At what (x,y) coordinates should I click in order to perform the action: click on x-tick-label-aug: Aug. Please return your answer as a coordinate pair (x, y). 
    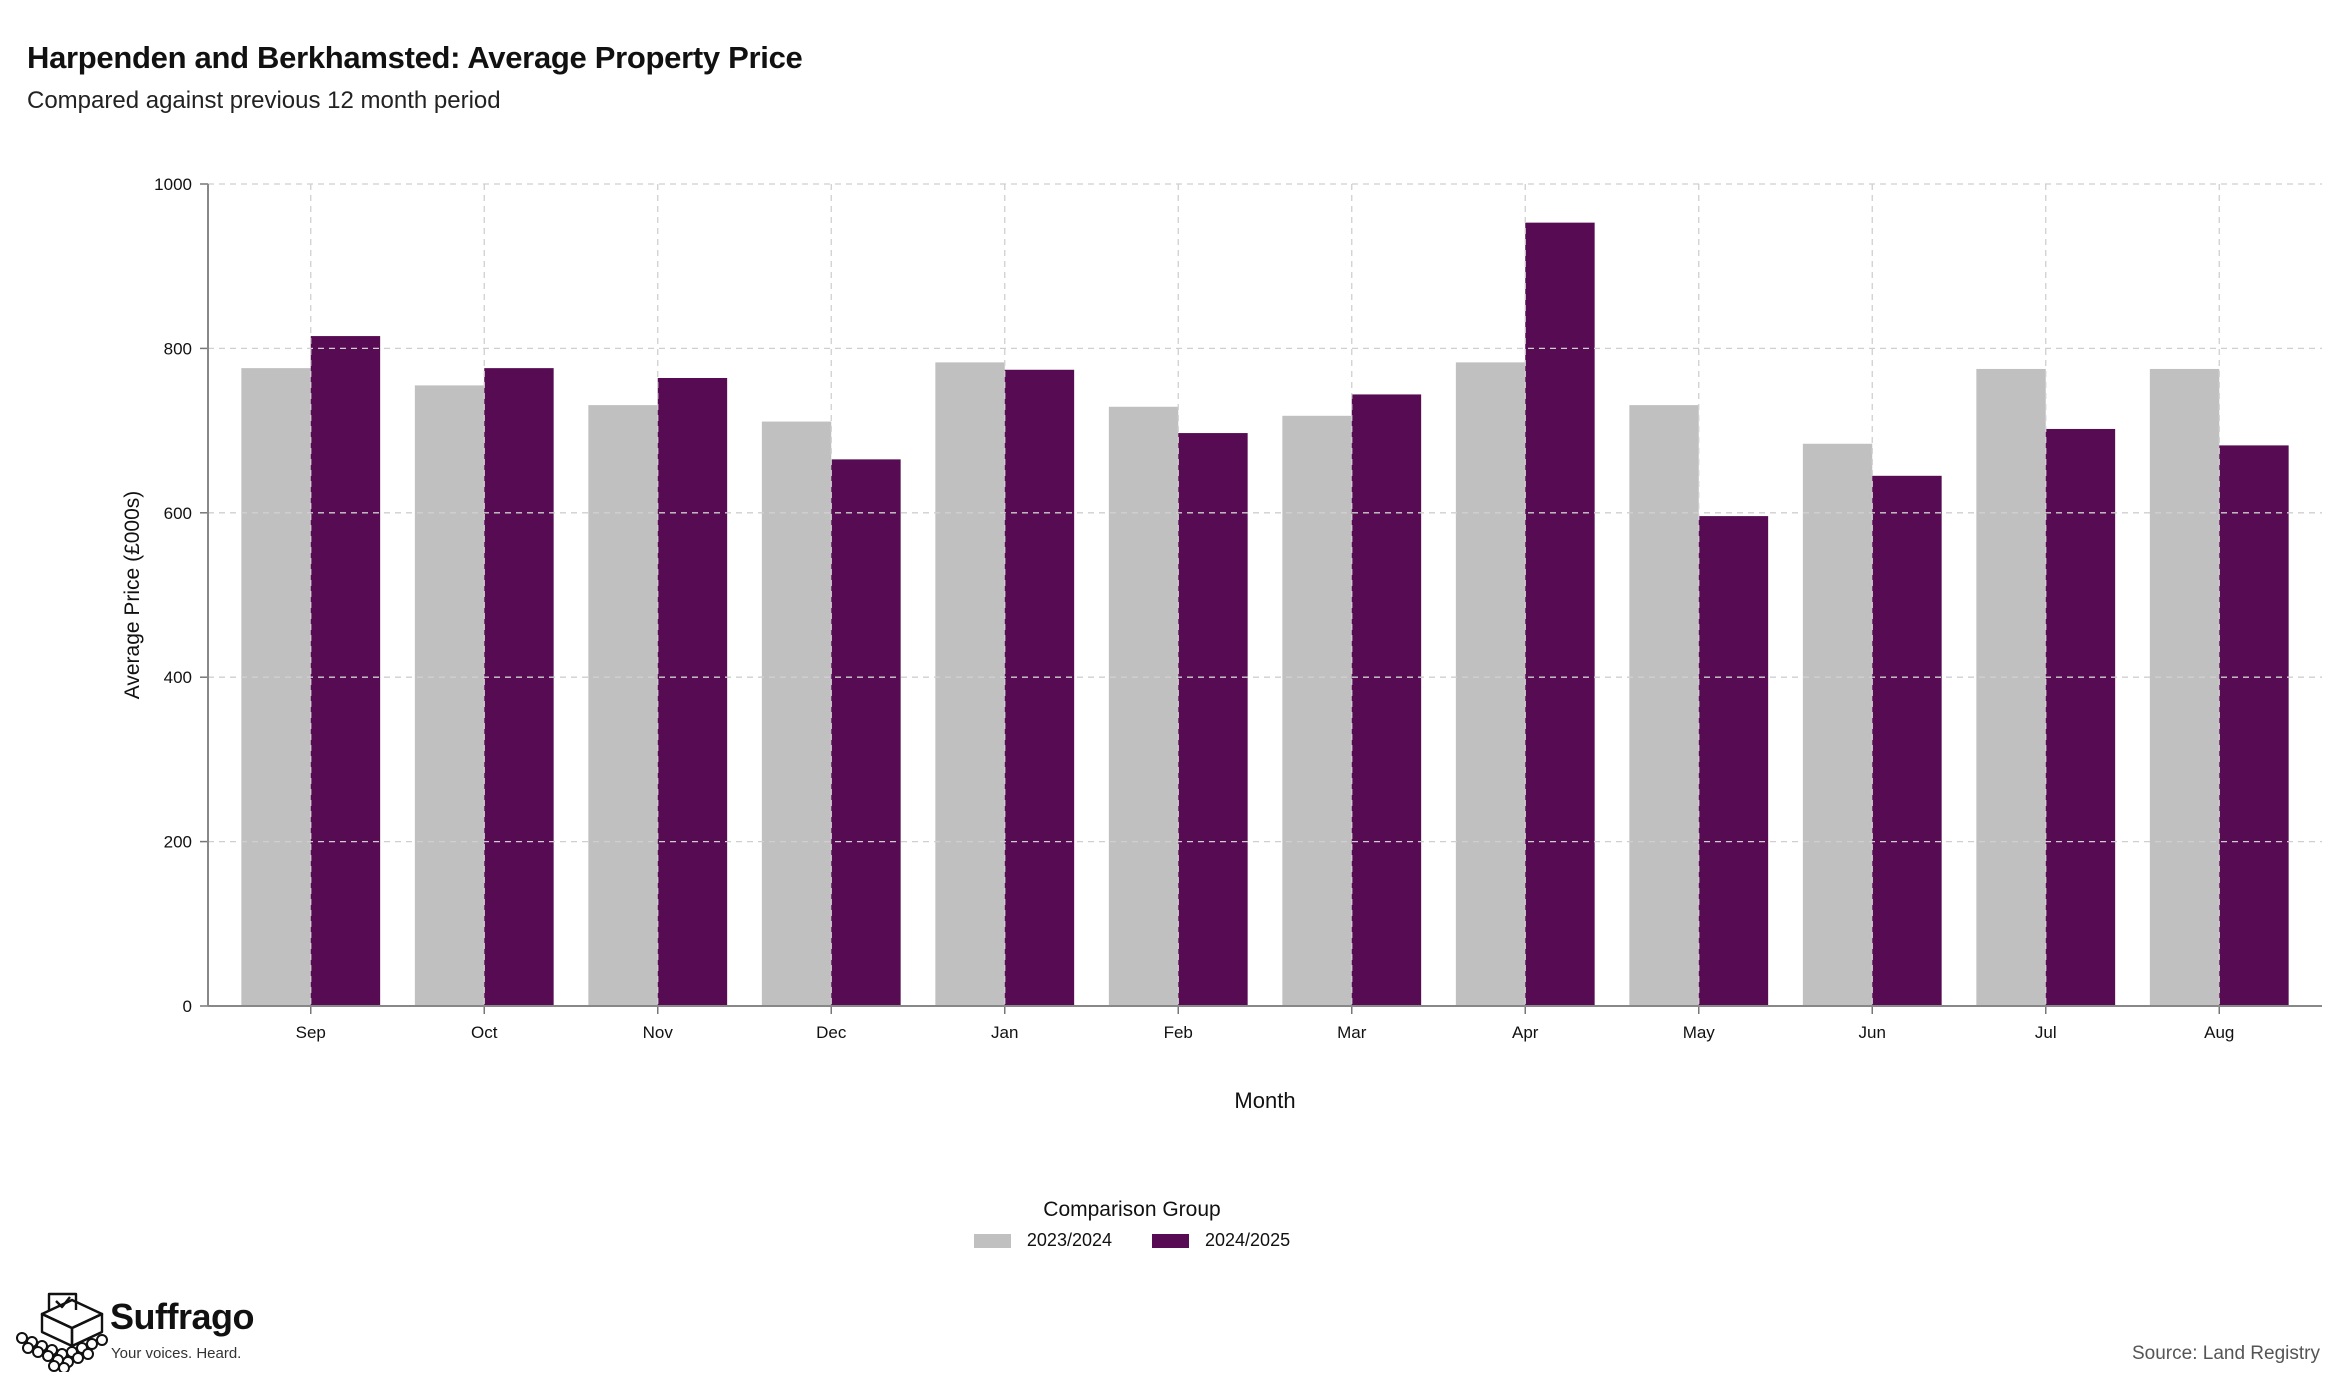
    Looking at the image, I should click on (2219, 1032).